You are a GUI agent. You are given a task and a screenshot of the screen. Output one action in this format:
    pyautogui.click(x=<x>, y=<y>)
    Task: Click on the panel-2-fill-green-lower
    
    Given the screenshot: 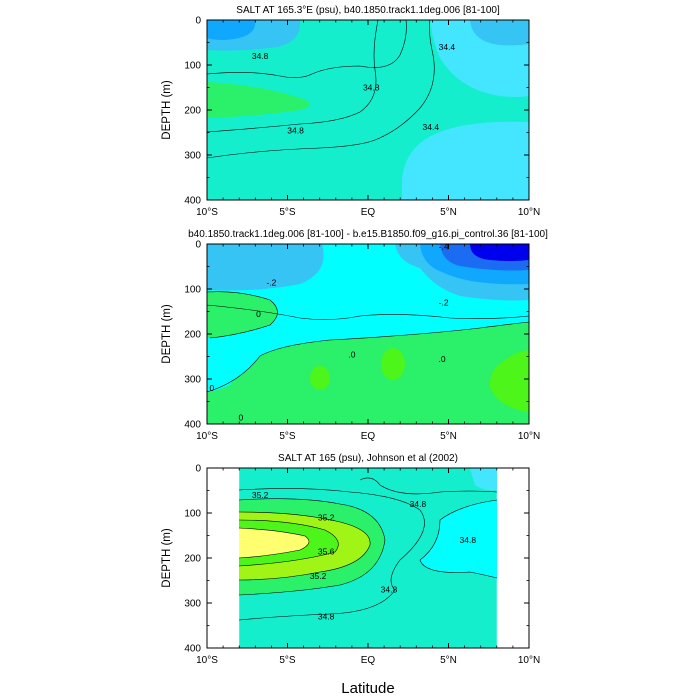 What is the action you would take?
    pyautogui.click(x=368, y=373)
    